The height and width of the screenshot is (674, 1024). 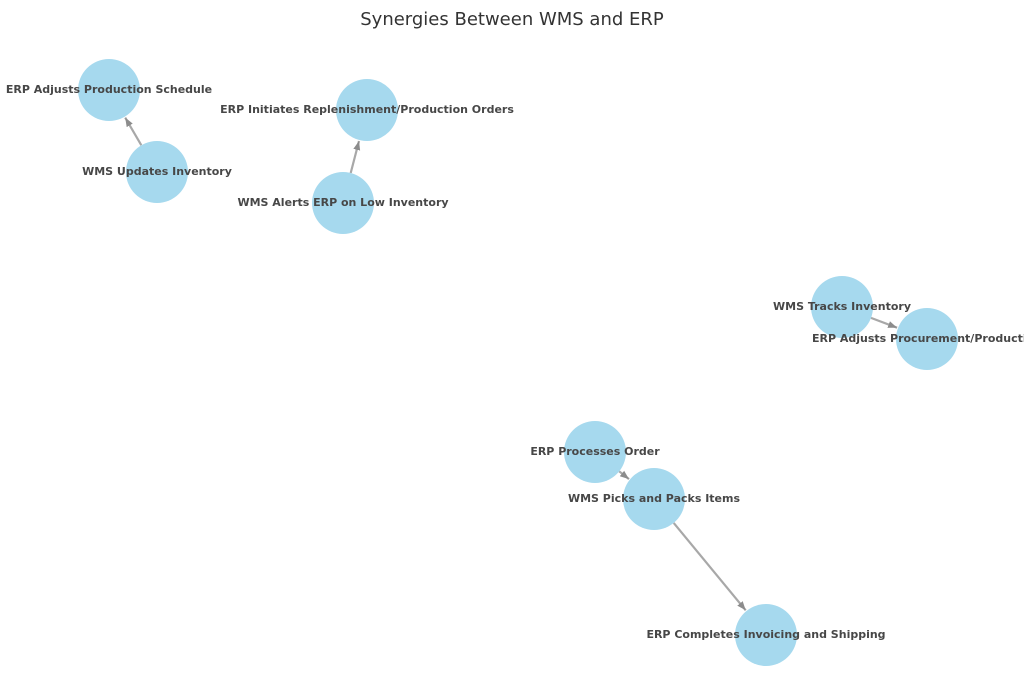 What do you see at coordinates (133, 131) in the screenshot?
I see `edge-updates-inventory-to-adjusts-schedule` at bounding box center [133, 131].